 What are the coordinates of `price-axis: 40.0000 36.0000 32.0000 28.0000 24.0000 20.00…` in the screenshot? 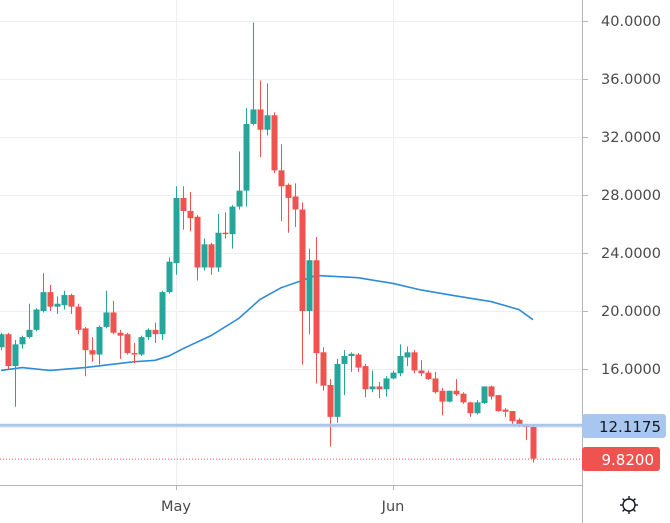 It's located at (622, 196).